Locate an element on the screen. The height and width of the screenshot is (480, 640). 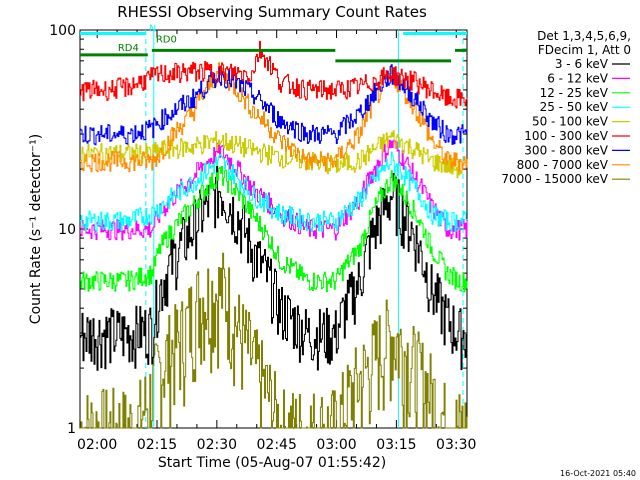
legend-label: 300 - 800 keV is located at coordinates (566, 150).